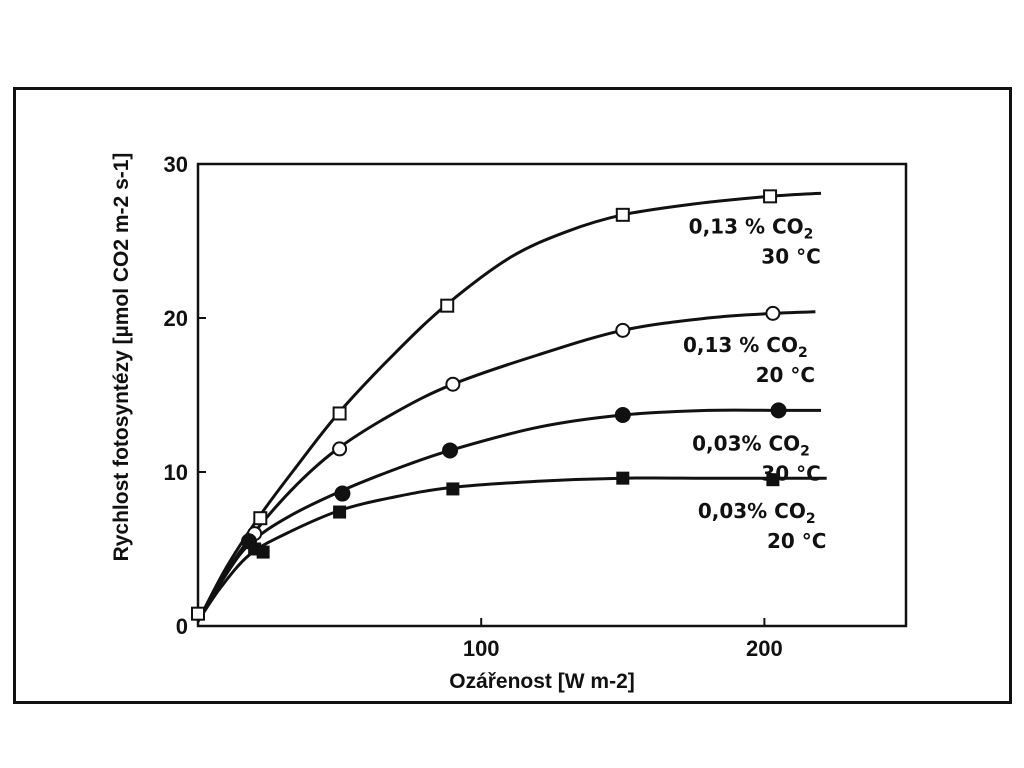  I want to click on y-axis-label: Rychlost fotosyntézy [µmol CO2 m-2 s-1], so click(121, 357).